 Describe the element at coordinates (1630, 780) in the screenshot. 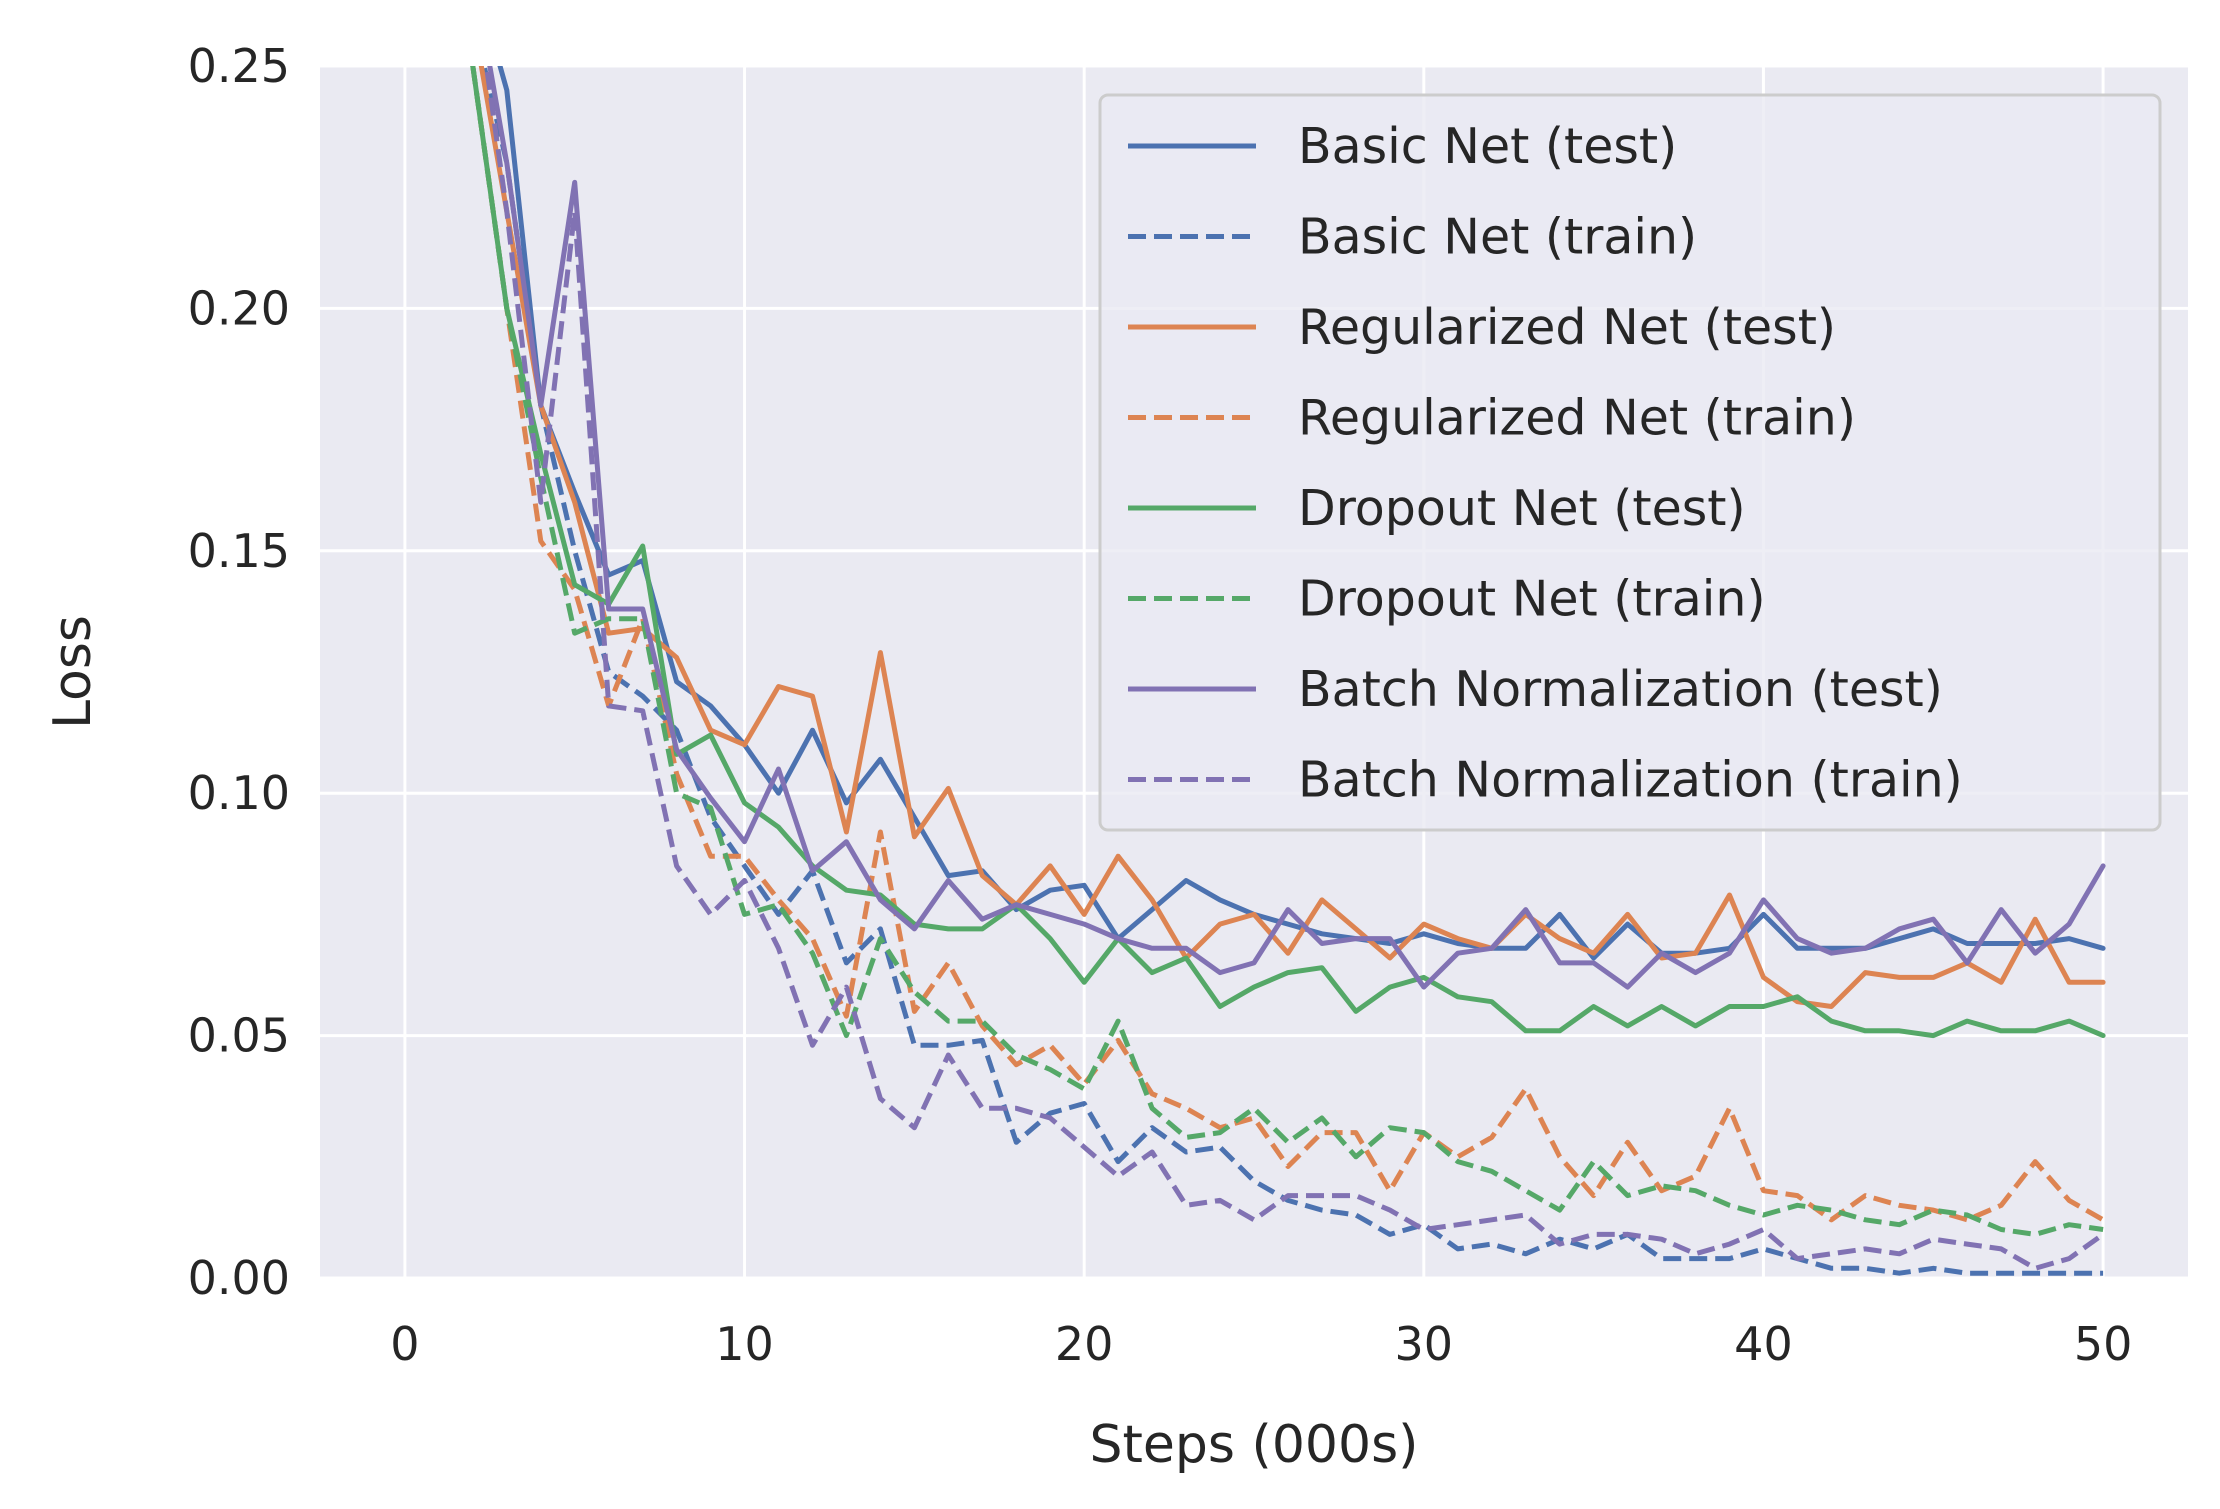

I see `legend-entry-label: Batch Normalization (train)` at that location.